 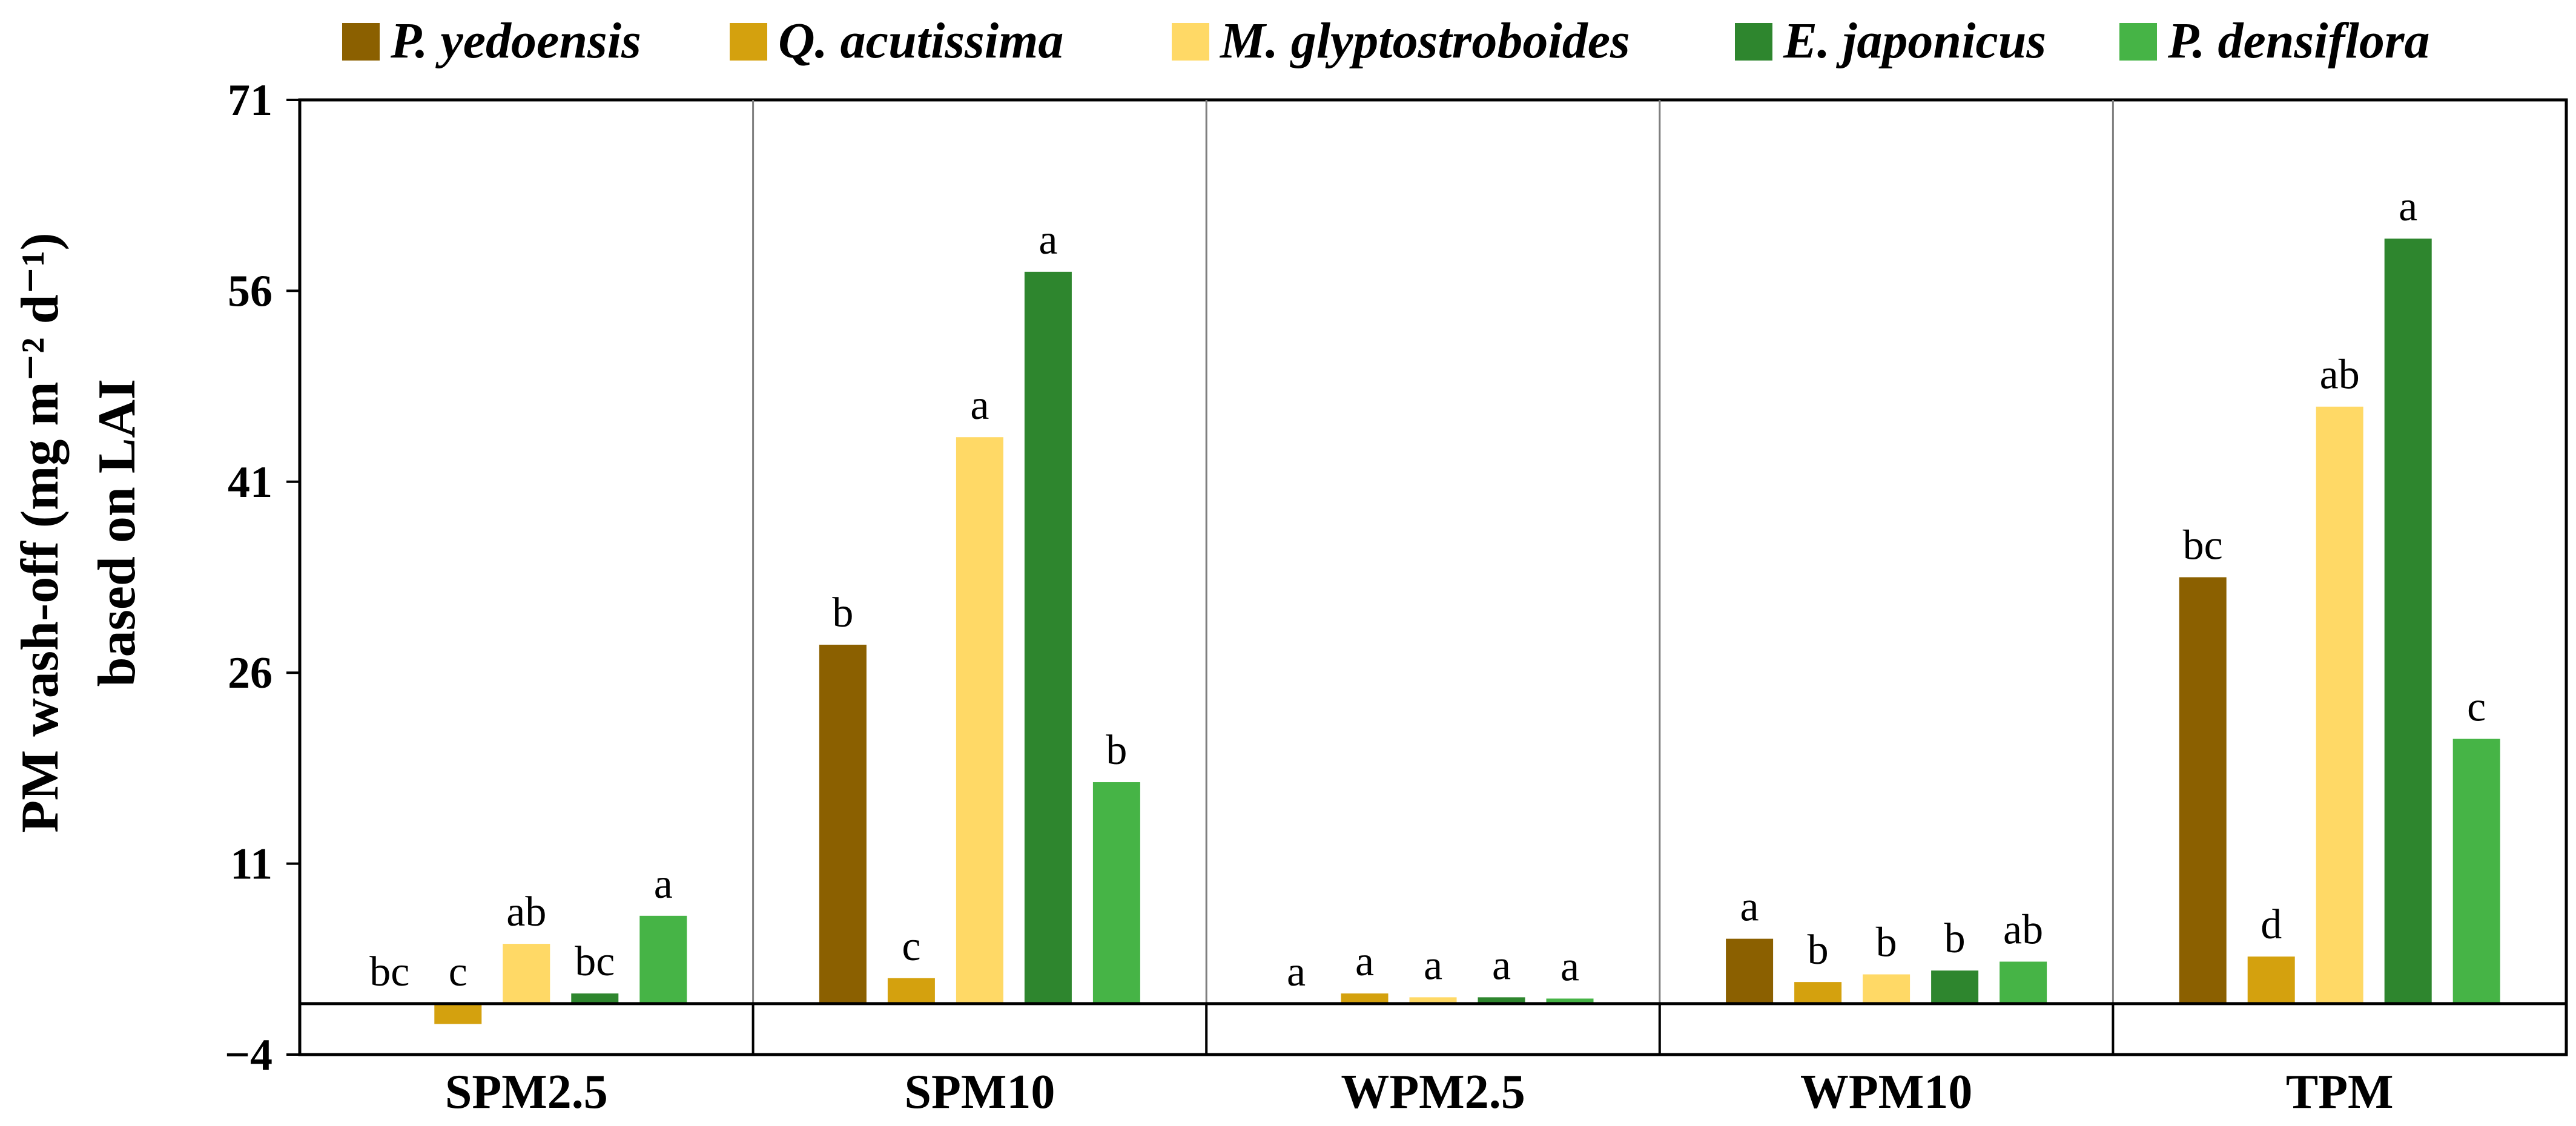 I want to click on category-labels: SPM2.5 SPM10 WPM2.5 WPM10 TPM, so click(x=1419, y=1092).